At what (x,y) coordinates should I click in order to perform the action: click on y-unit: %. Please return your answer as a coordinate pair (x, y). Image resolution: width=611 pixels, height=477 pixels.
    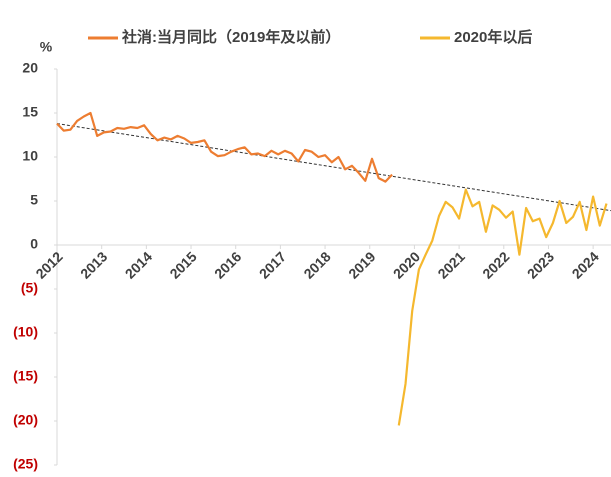
    Looking at the image, I should click on (46, 47).